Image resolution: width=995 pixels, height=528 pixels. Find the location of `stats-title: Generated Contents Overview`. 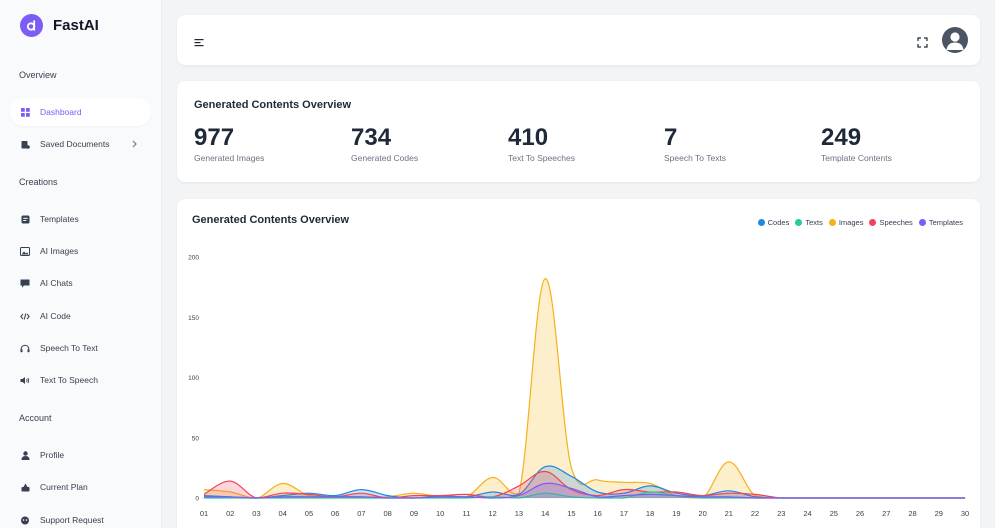

stats-title: Generated Contents Overview is located at coordinates (273, 105).